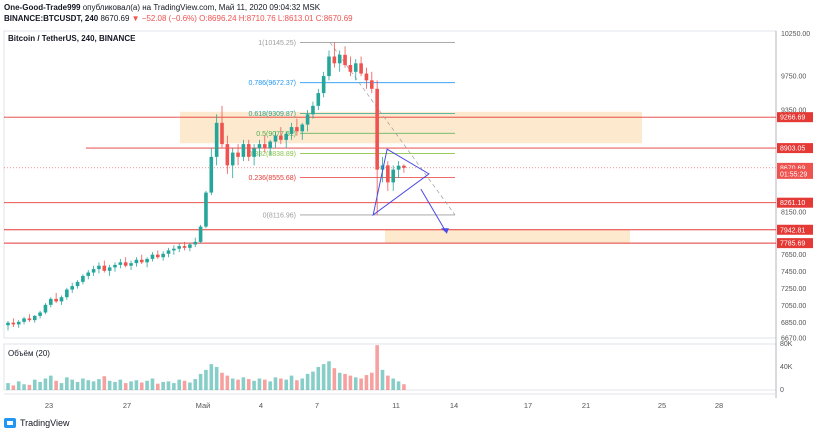  What do you see at coordinates (792, 168) in the screenshot?
I see `price-label-text: 8670.69` at bounding box center [792, 168].